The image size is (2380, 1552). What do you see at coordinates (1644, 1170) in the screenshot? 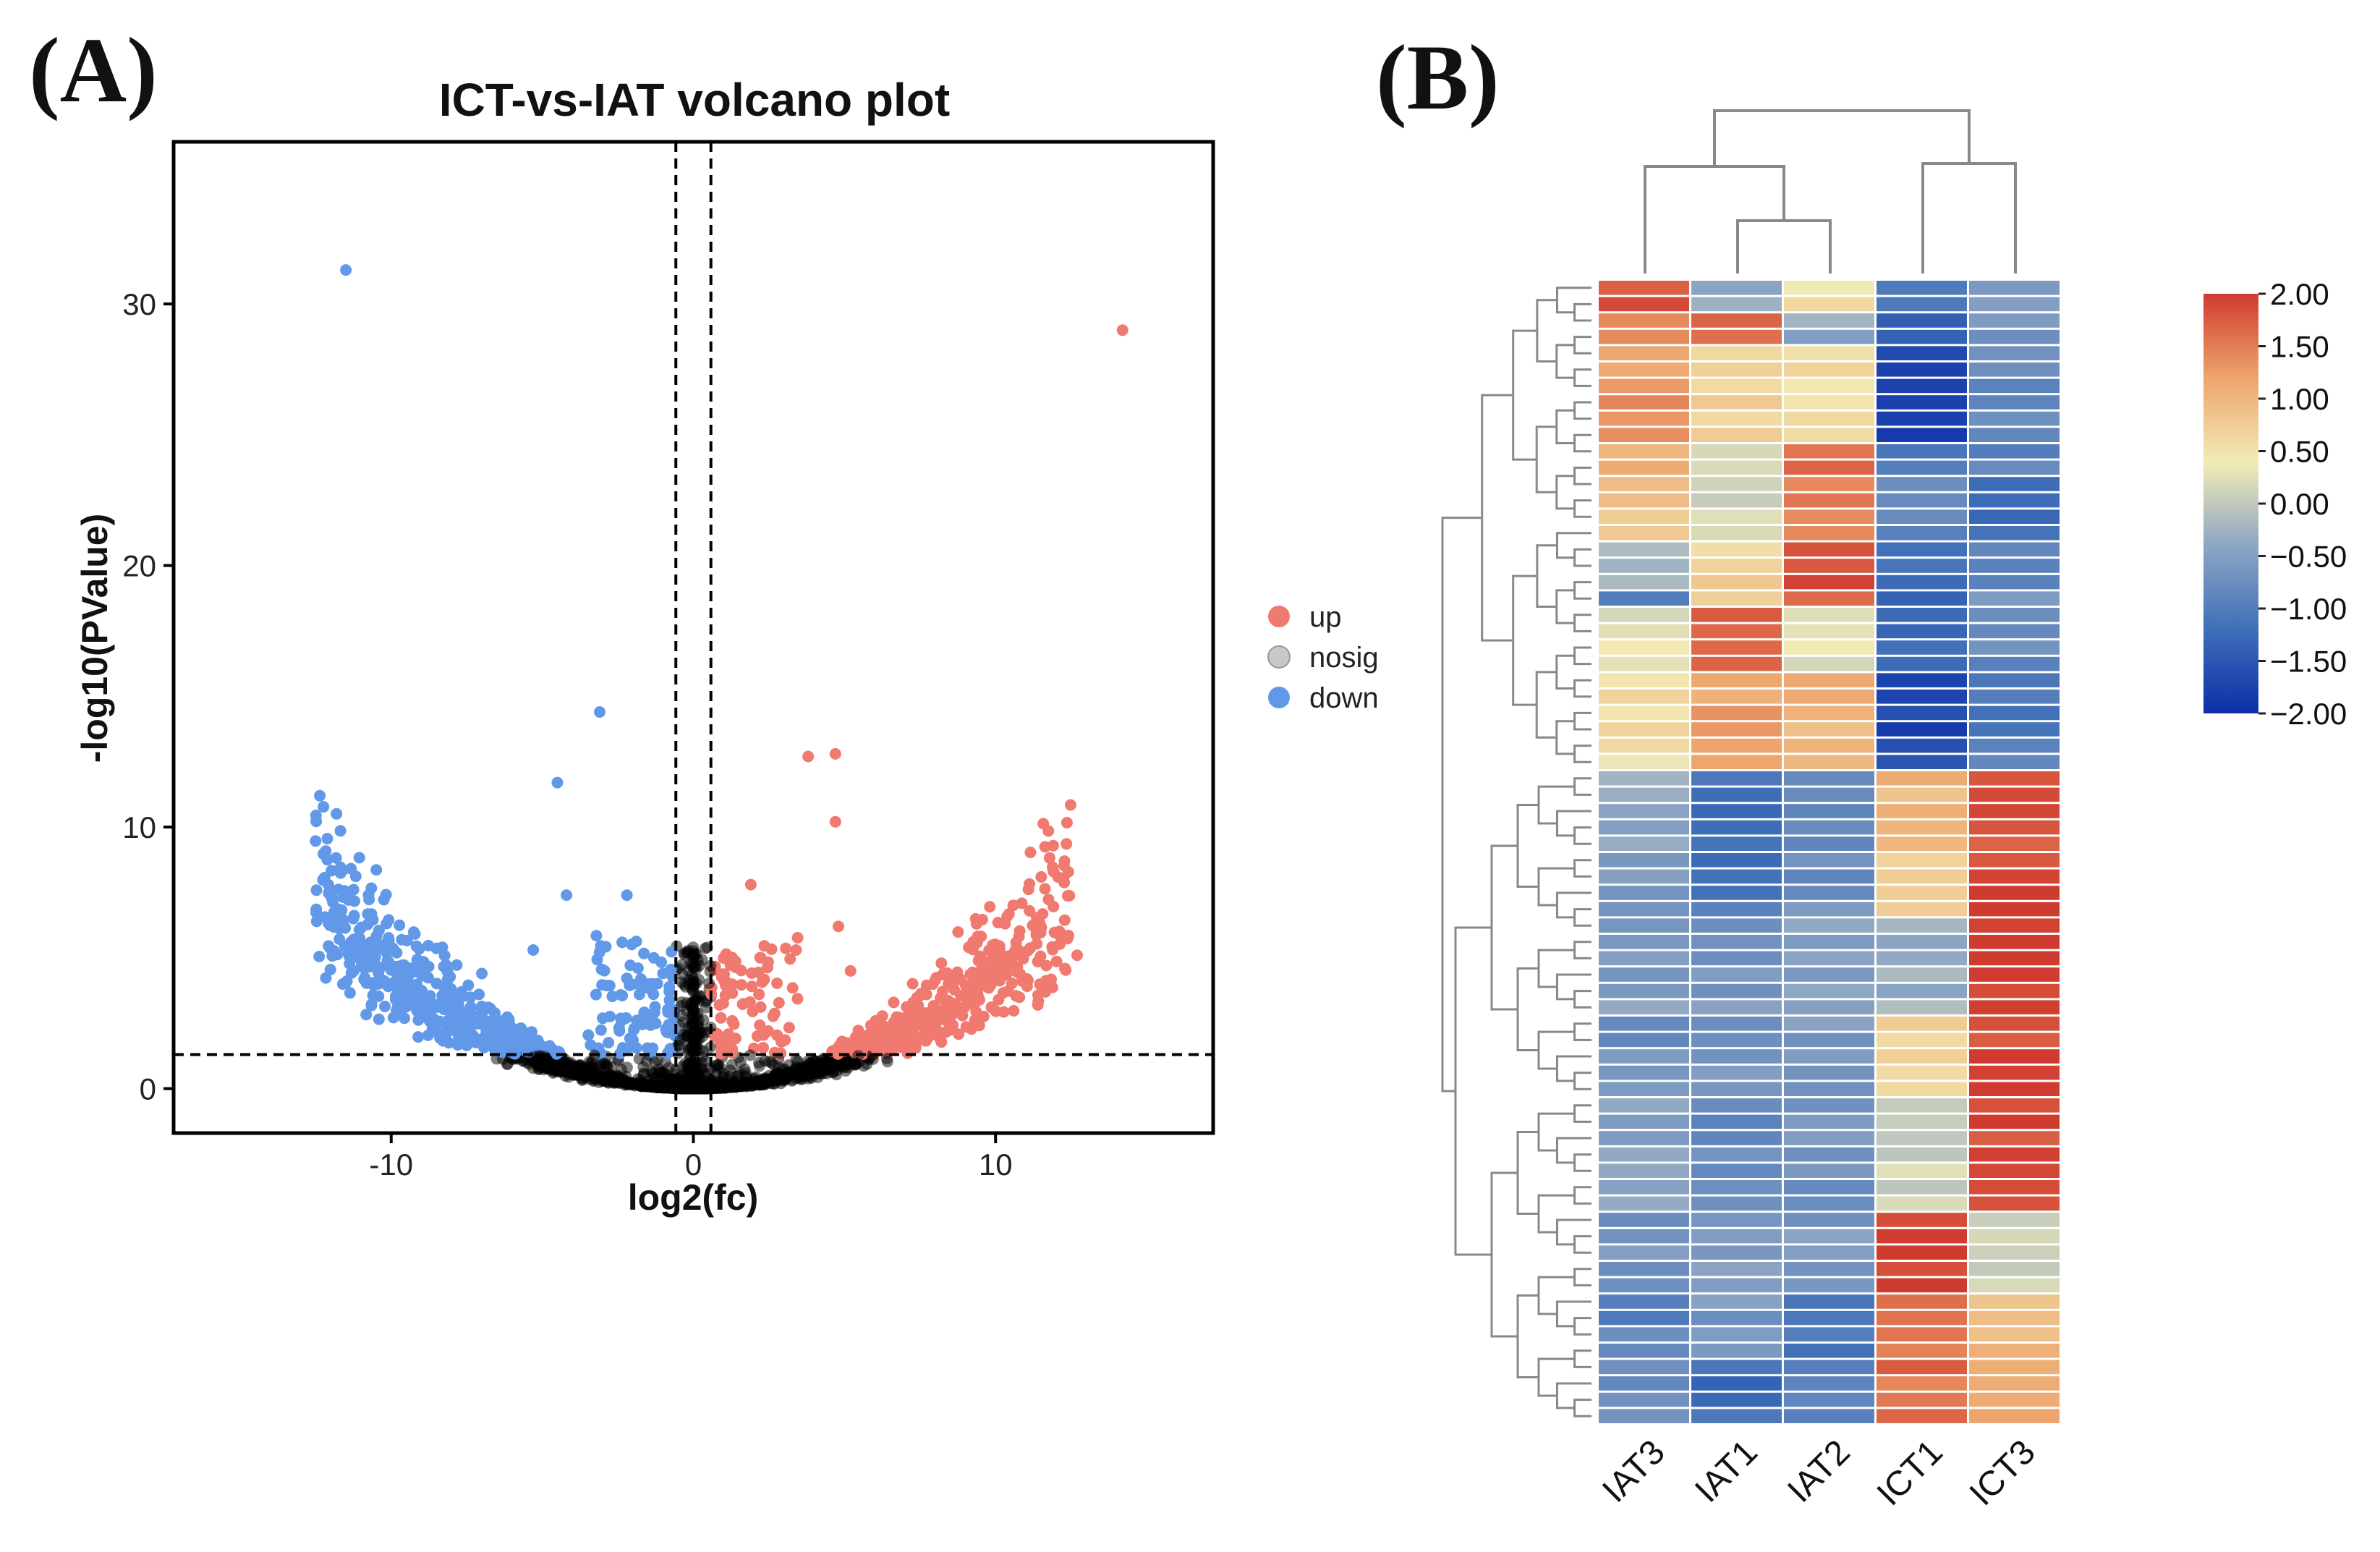
I see `heatmap-cell-r54-c0` at bounding box center [1644, 1170].